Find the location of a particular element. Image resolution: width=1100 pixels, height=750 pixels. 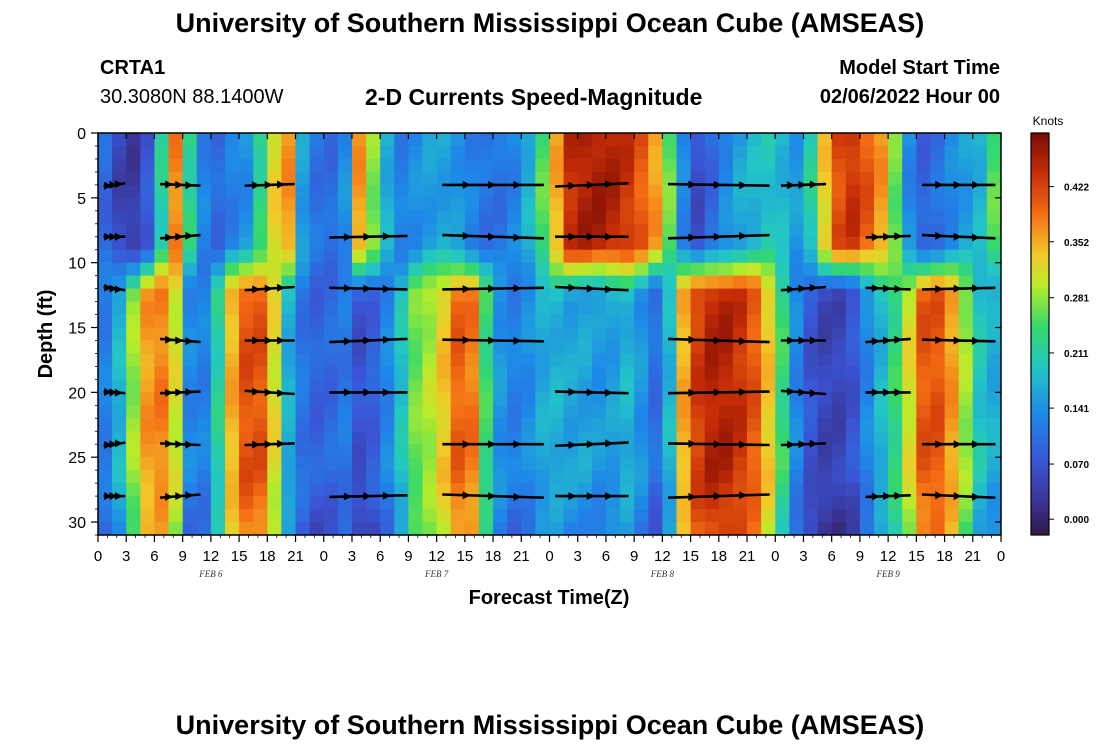

x-tick-label: 21 is located at coordinates (972, 556).